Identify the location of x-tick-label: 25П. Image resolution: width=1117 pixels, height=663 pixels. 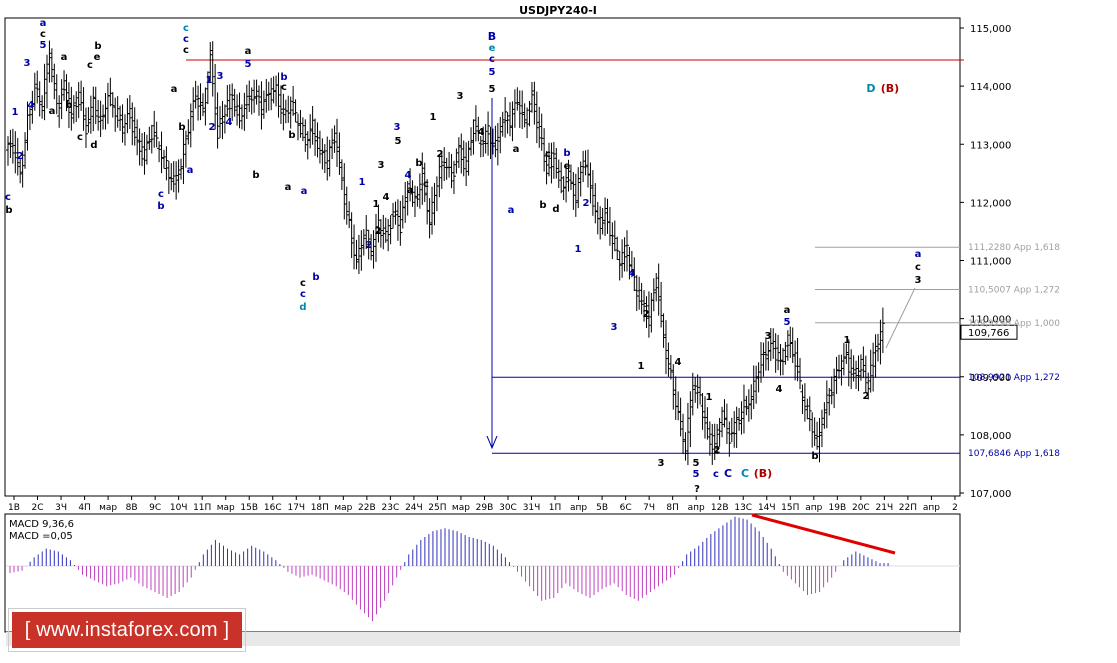
(437, 508).